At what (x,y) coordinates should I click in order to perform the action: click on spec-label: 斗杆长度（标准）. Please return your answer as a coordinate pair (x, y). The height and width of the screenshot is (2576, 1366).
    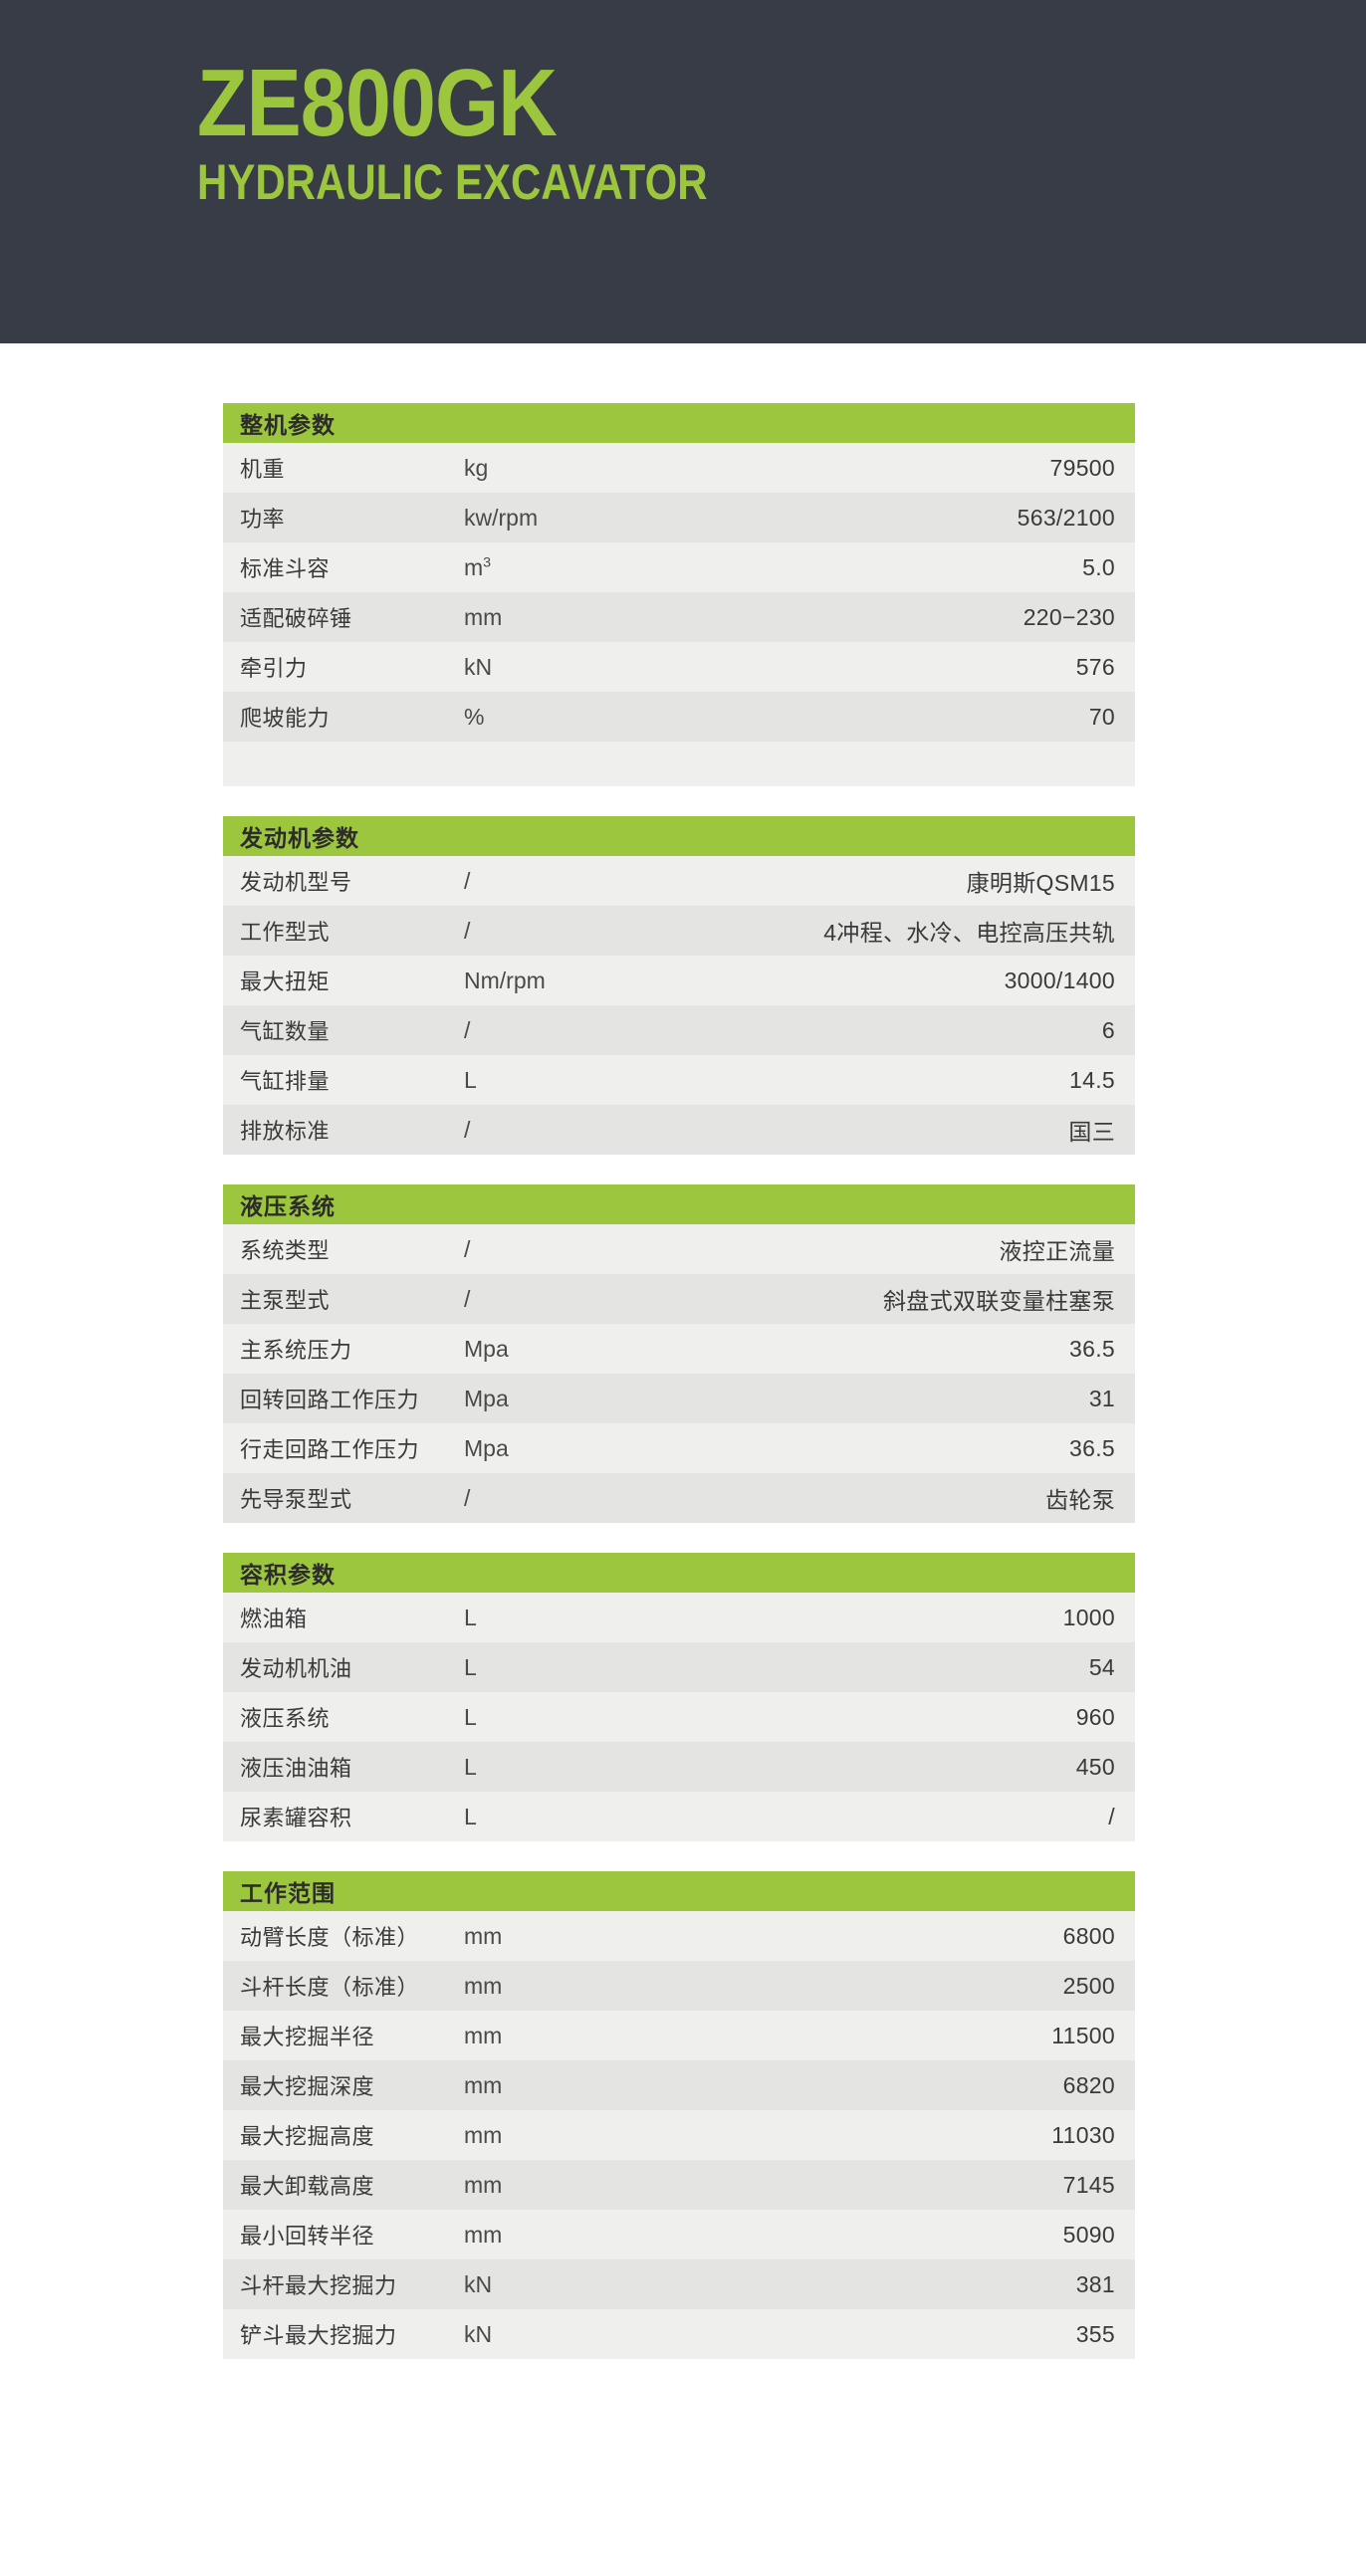
    Looking at the image, I should click on (330, 1987).